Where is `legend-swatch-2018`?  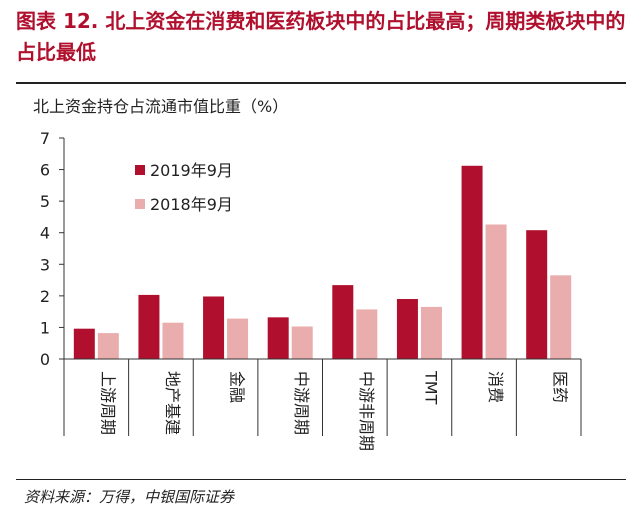
legend-swatch-2018 is located at coordinates (140, 204).